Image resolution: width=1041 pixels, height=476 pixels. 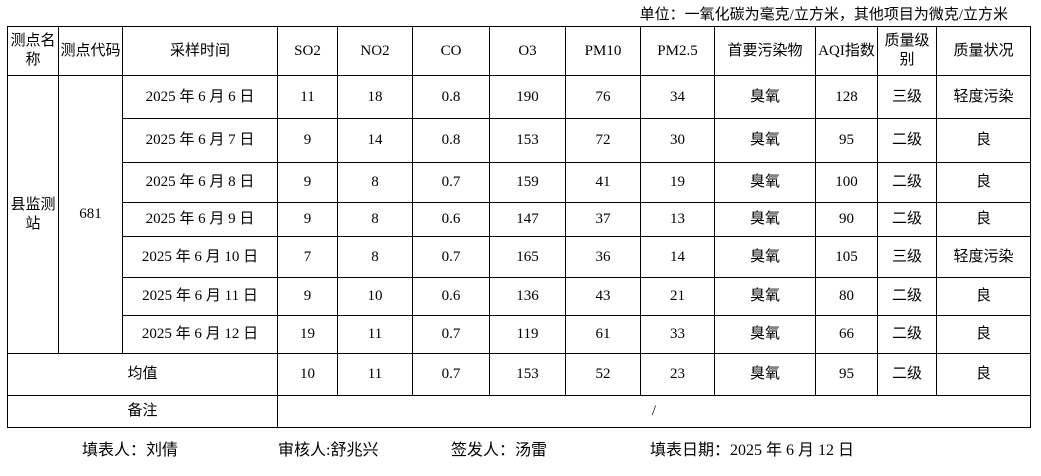 I want to click on header-cell: O3, so click(x=527, y=51).